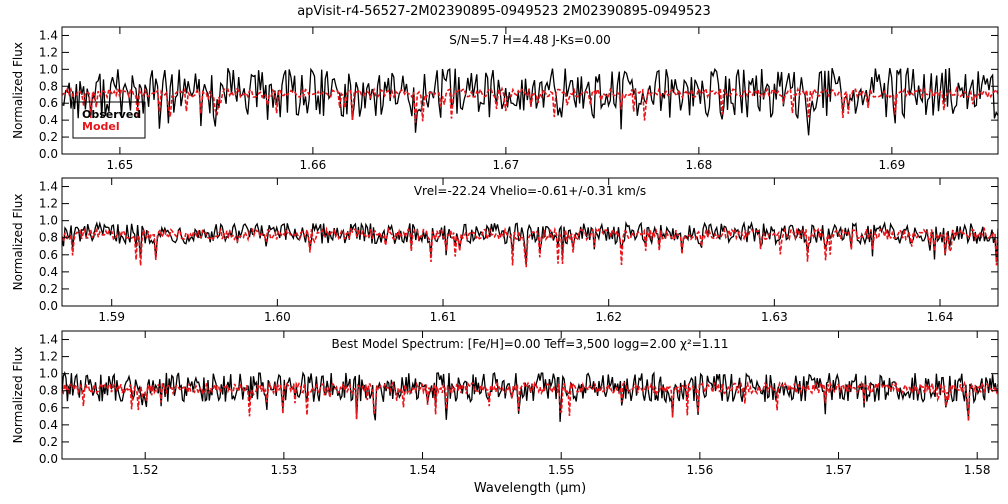  I want to click on panel-annotation: Vrel=-22.24 Vhelio=-0.61+/-0.31 km/s, so click(530, 191).